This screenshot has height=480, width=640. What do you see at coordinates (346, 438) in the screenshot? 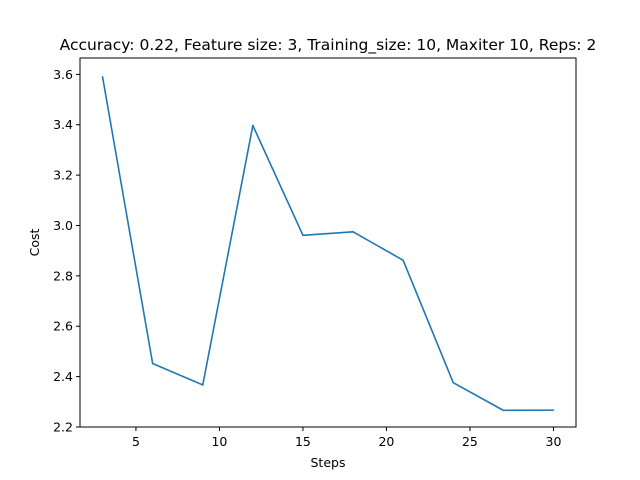
I see `x-axis: 5 10 15 20 25 30` at bounding box center [346, 438].